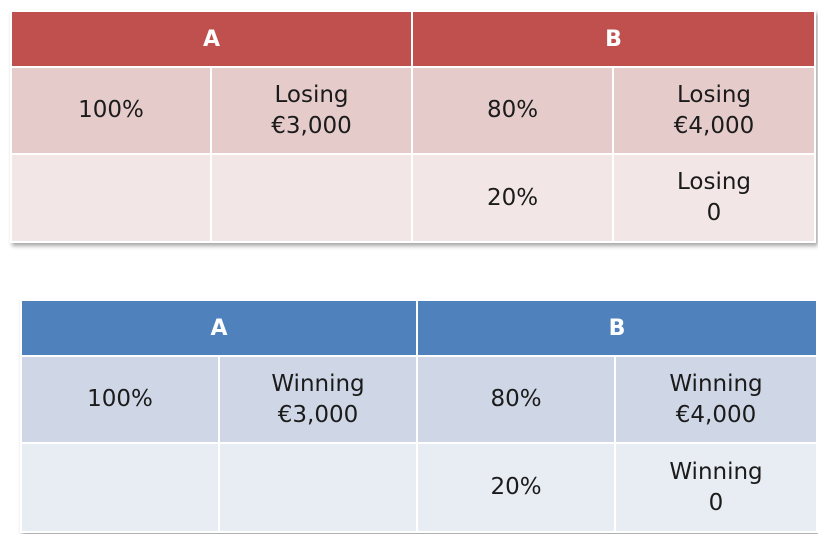  I want to click on option-a-outcome: Losing €3,000, so click(311, 110).